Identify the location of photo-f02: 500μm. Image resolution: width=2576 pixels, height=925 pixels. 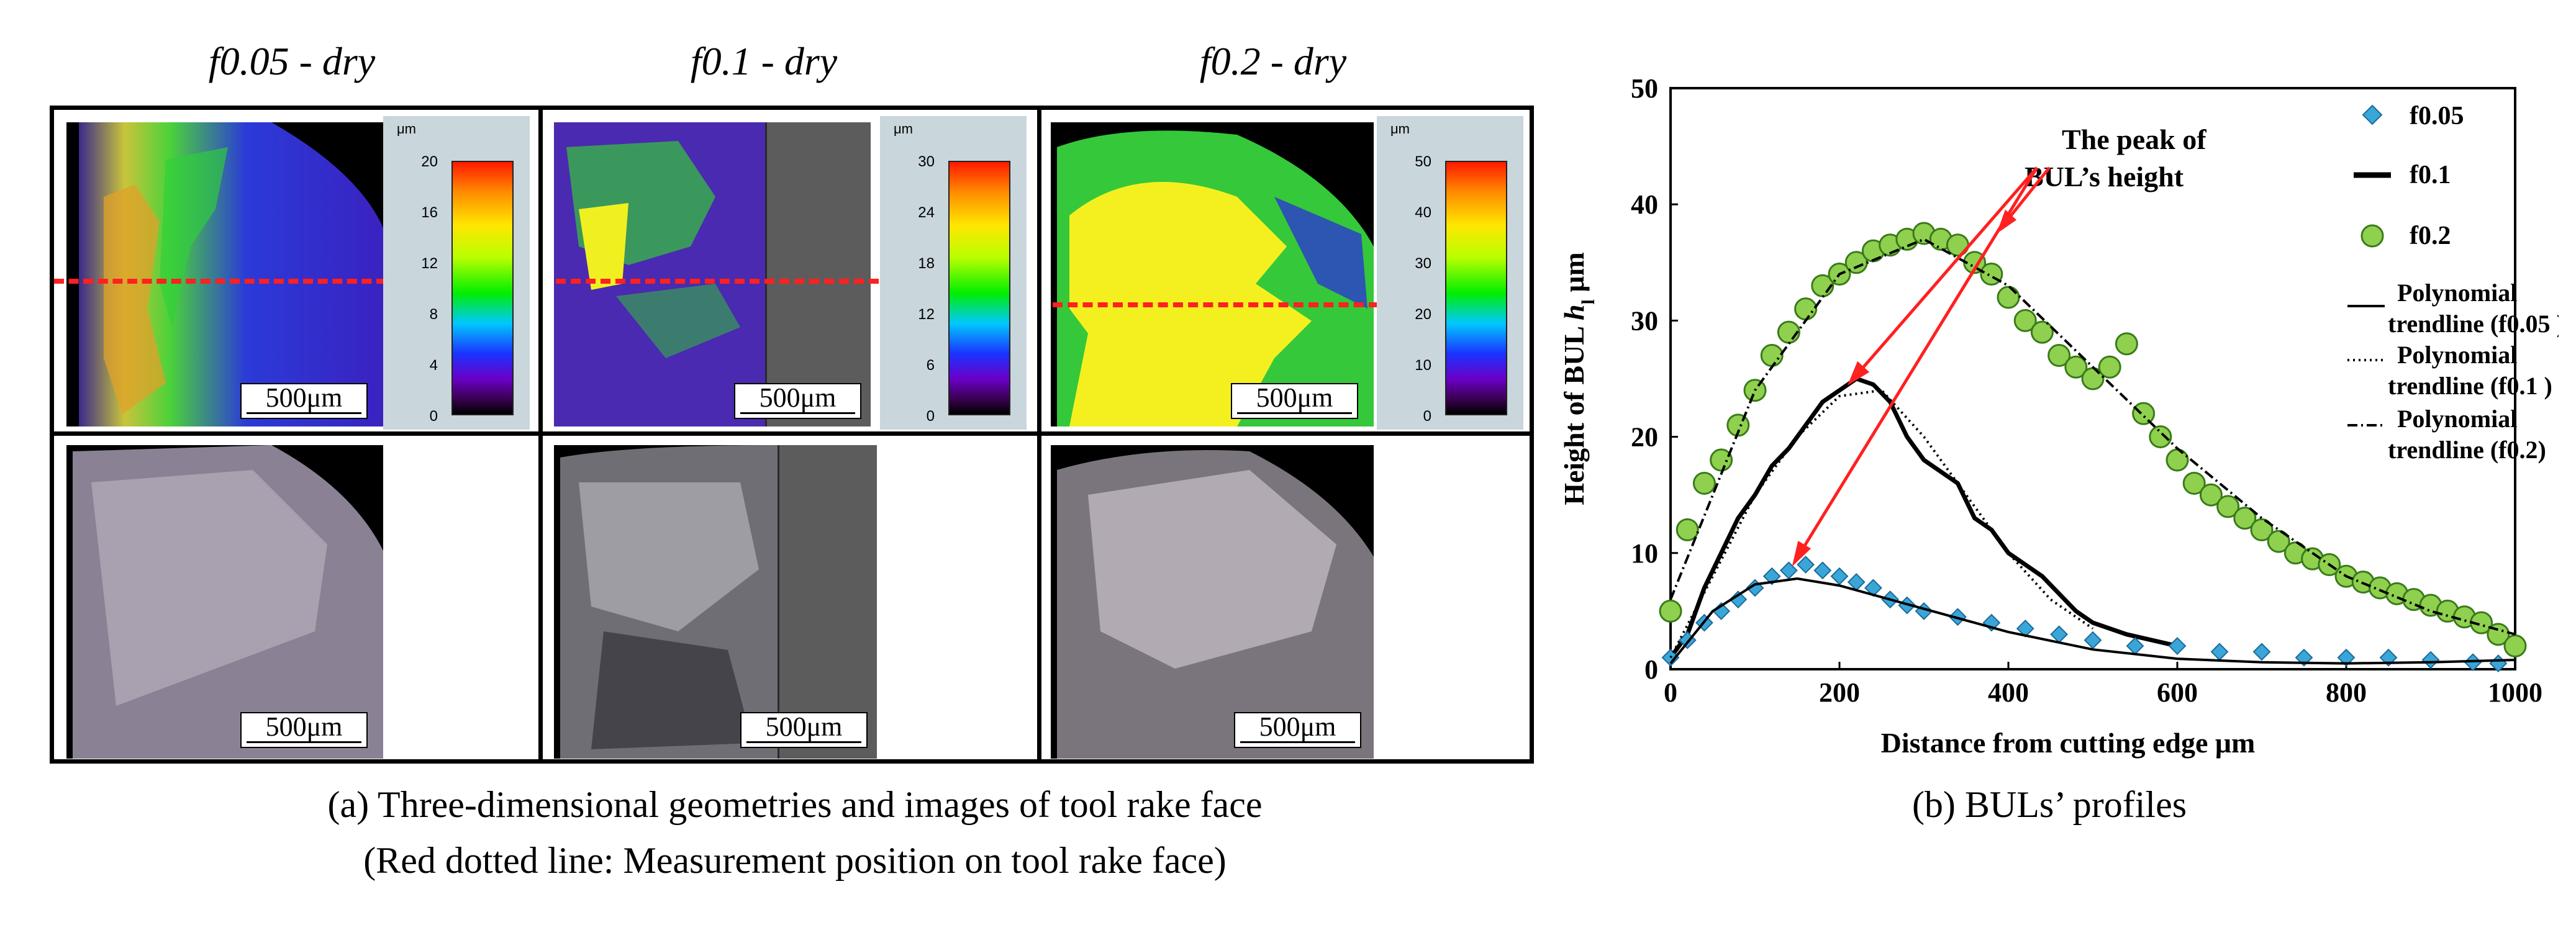
(1212, 602).